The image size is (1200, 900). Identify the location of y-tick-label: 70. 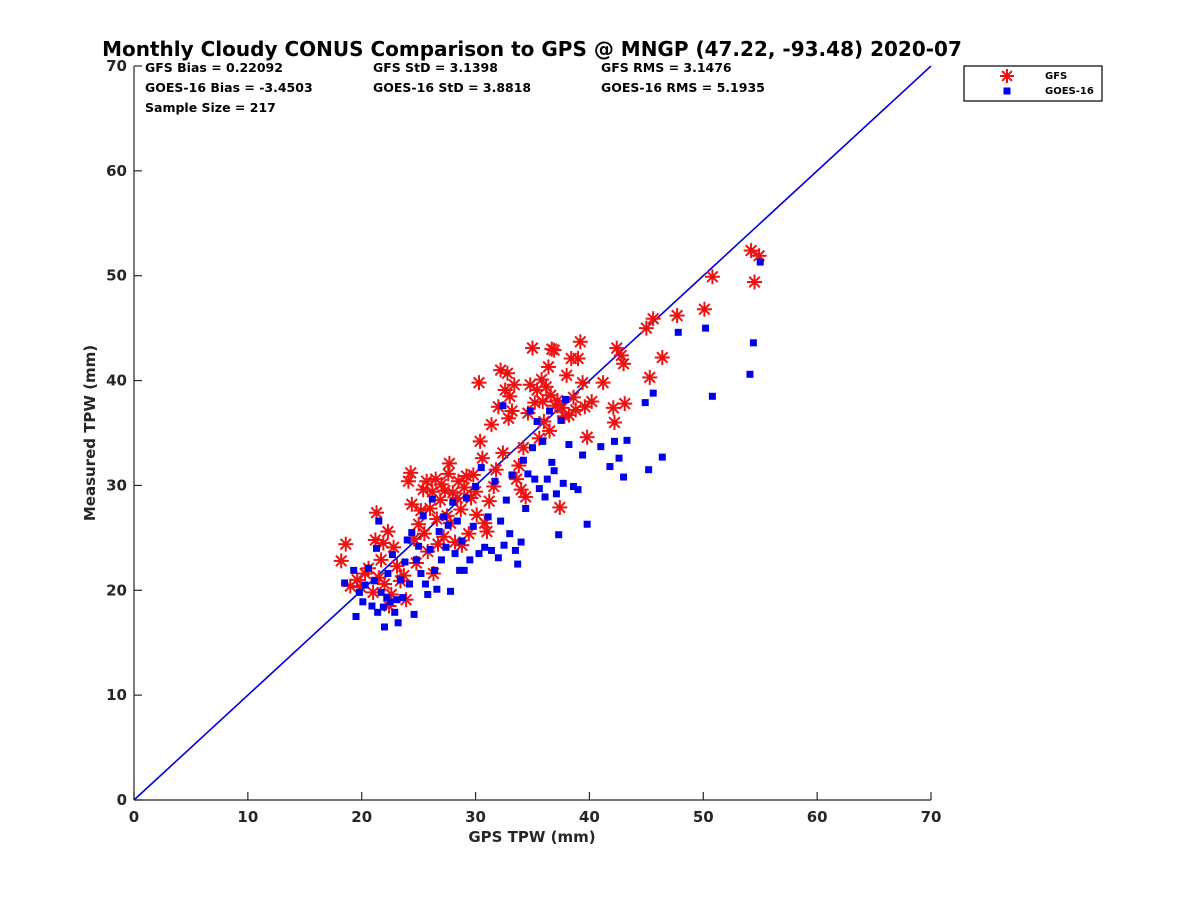
(116, 66).